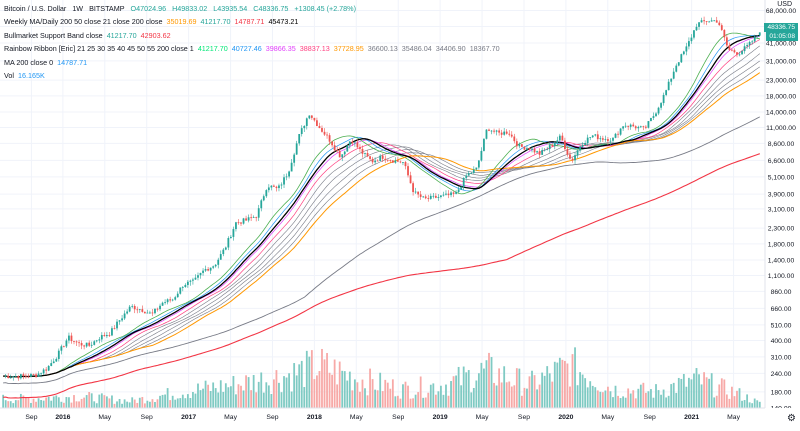  Describe the element at coordinates (348, 49) in the screenshot. I see `indicator-value: 37728.95` at that location.